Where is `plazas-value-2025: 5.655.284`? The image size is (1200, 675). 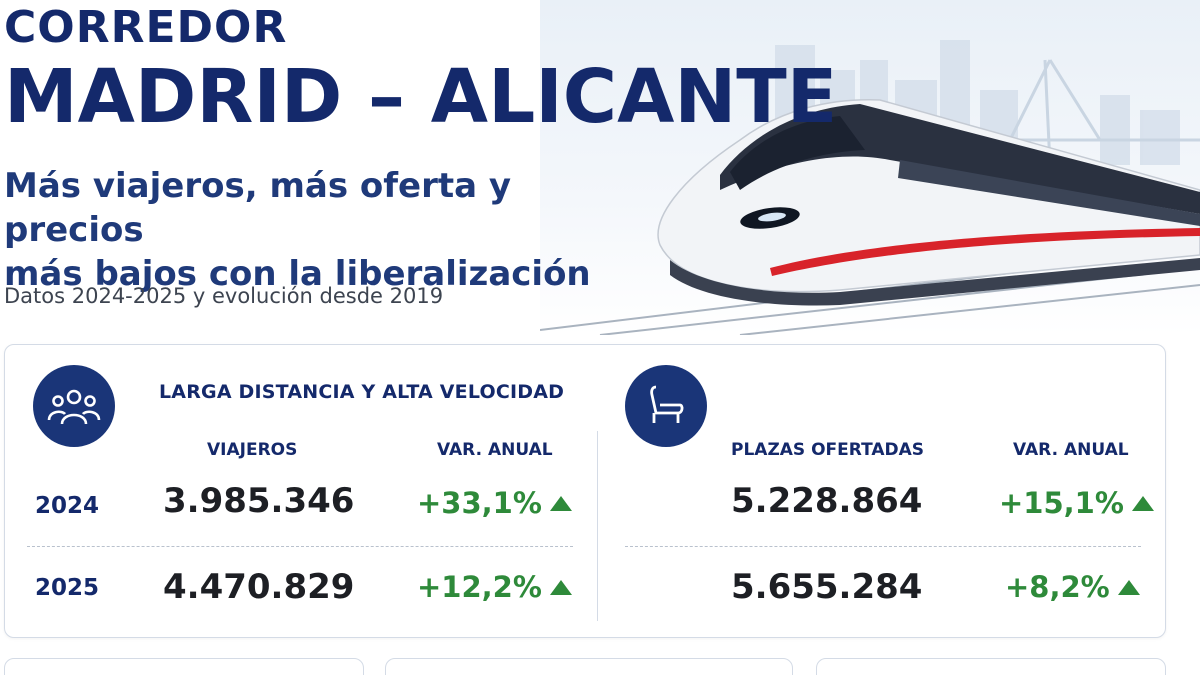
plazas-value-2025: 5.655.284 is located at coordinates (827, 587).